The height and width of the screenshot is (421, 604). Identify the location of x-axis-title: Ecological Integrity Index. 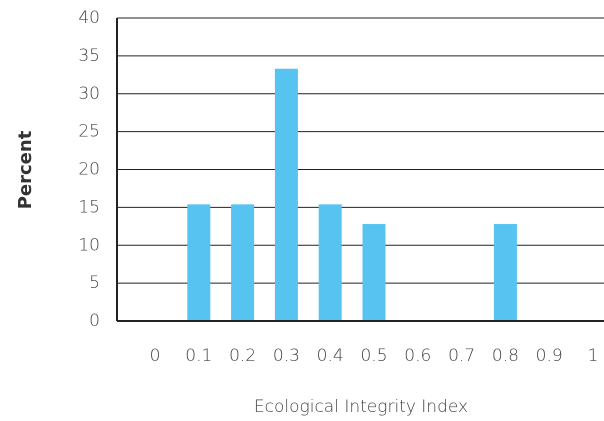
(361, 407).